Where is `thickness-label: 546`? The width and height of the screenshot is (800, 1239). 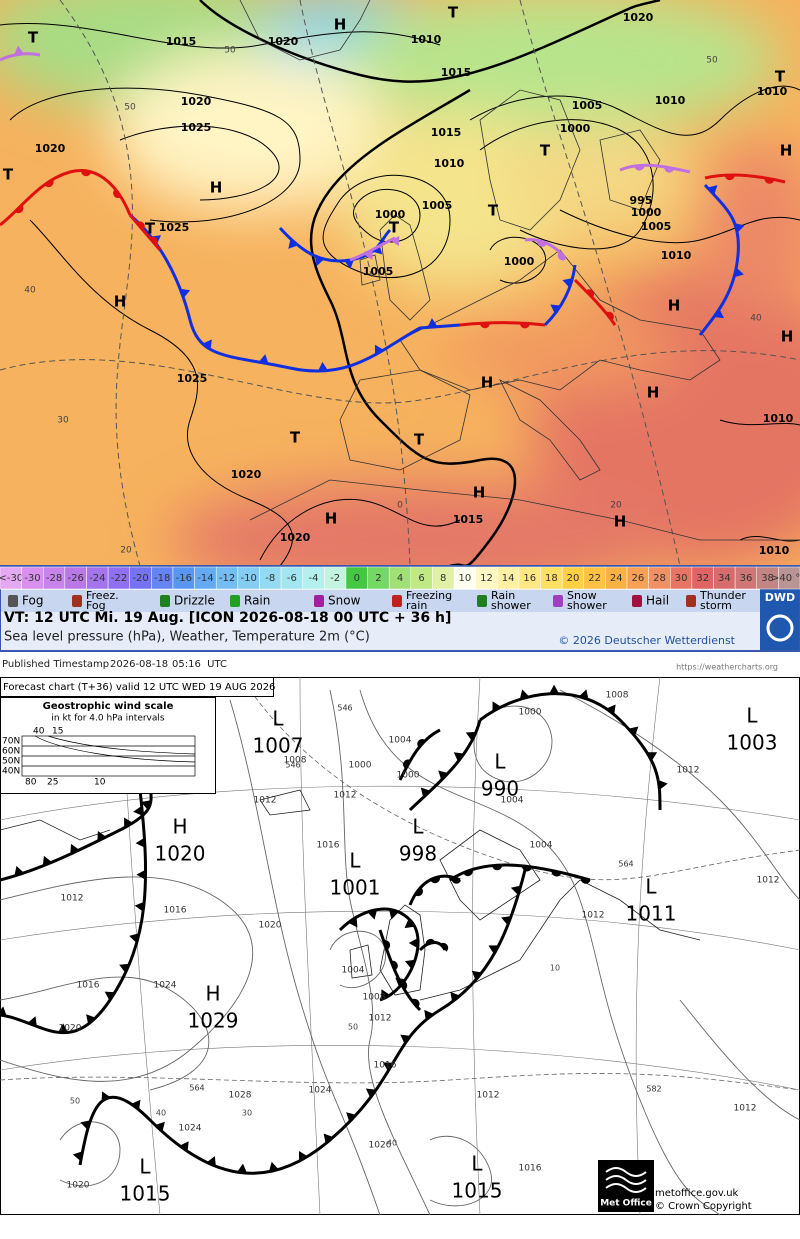
thickness-label: 546 is located at coordinates (292, 765).